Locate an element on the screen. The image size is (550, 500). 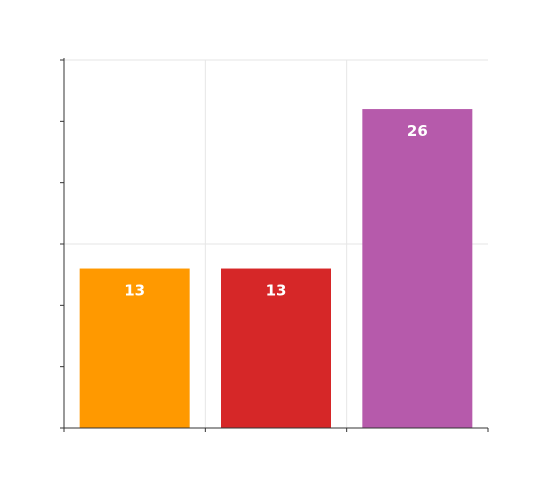
bar-2-value-label: 13 is located at coordinates (276, 291).